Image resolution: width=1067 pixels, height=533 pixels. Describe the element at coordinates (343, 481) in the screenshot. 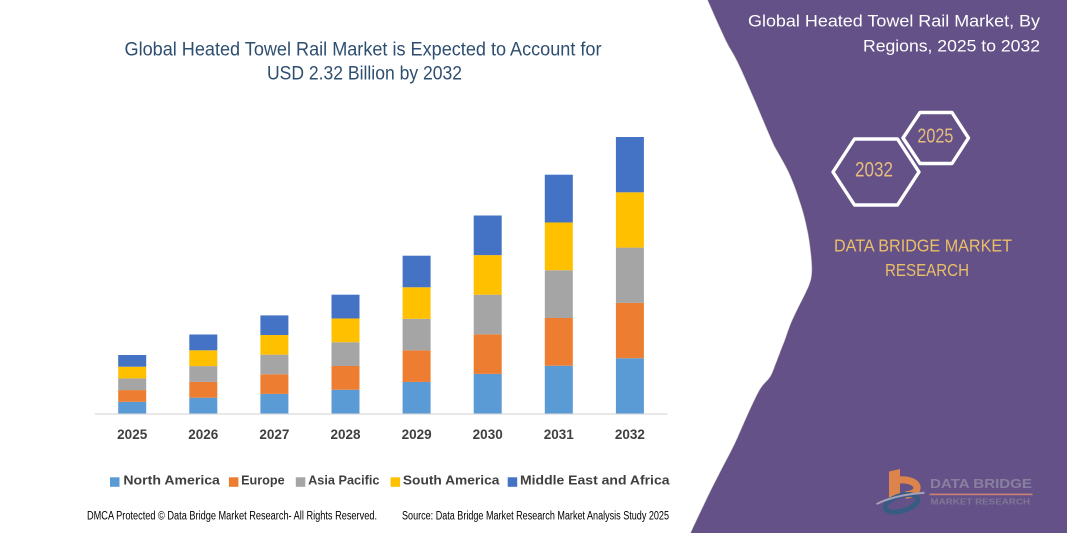

I see `svg-text: Asia Pacific` at that location.